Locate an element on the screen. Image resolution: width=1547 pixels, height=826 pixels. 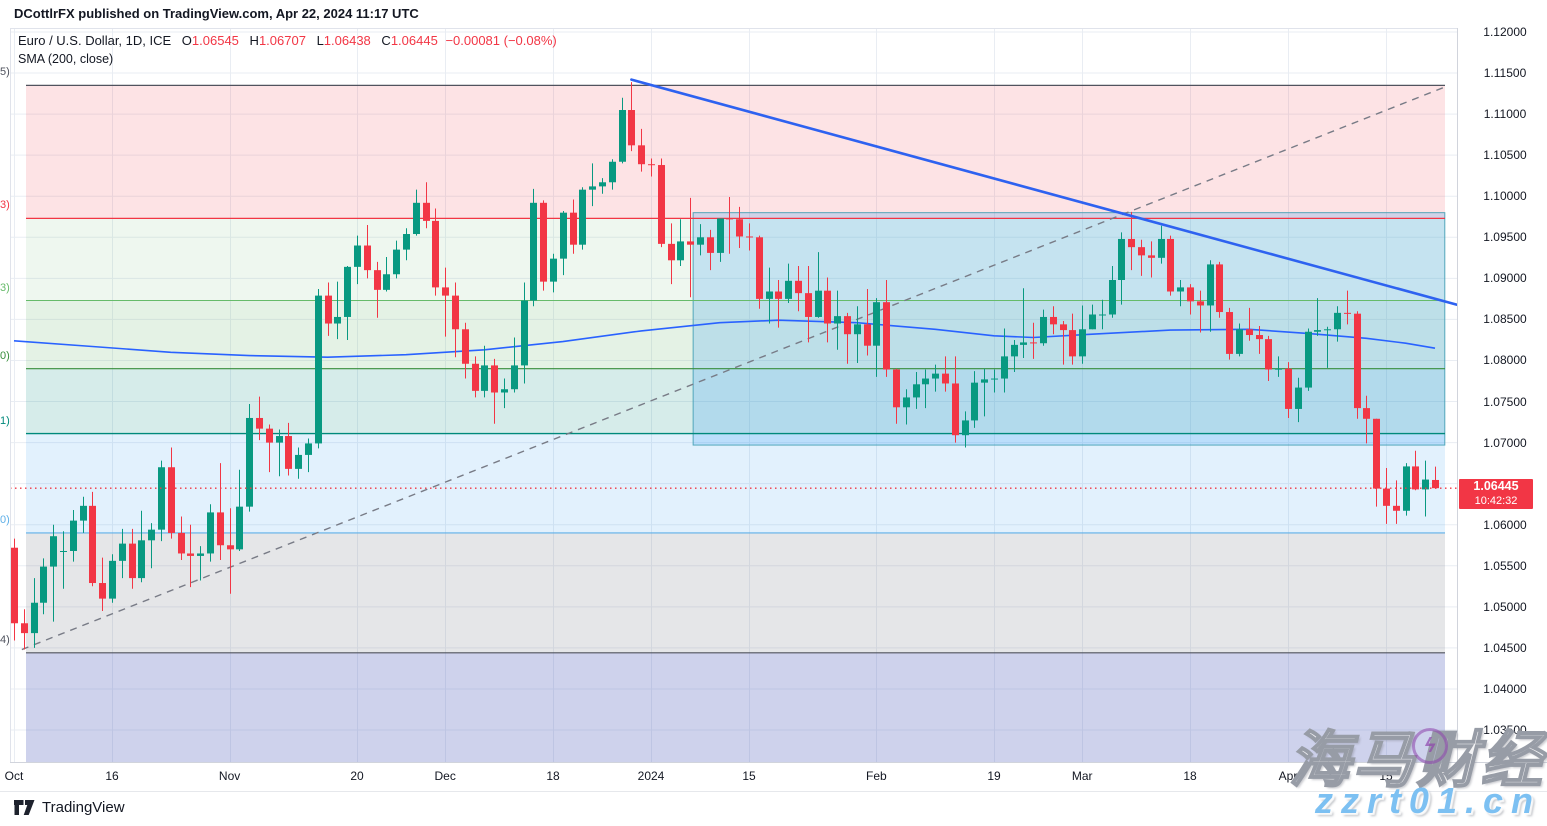
time-tick-label: Mar is located at coordinates (1082, 776).